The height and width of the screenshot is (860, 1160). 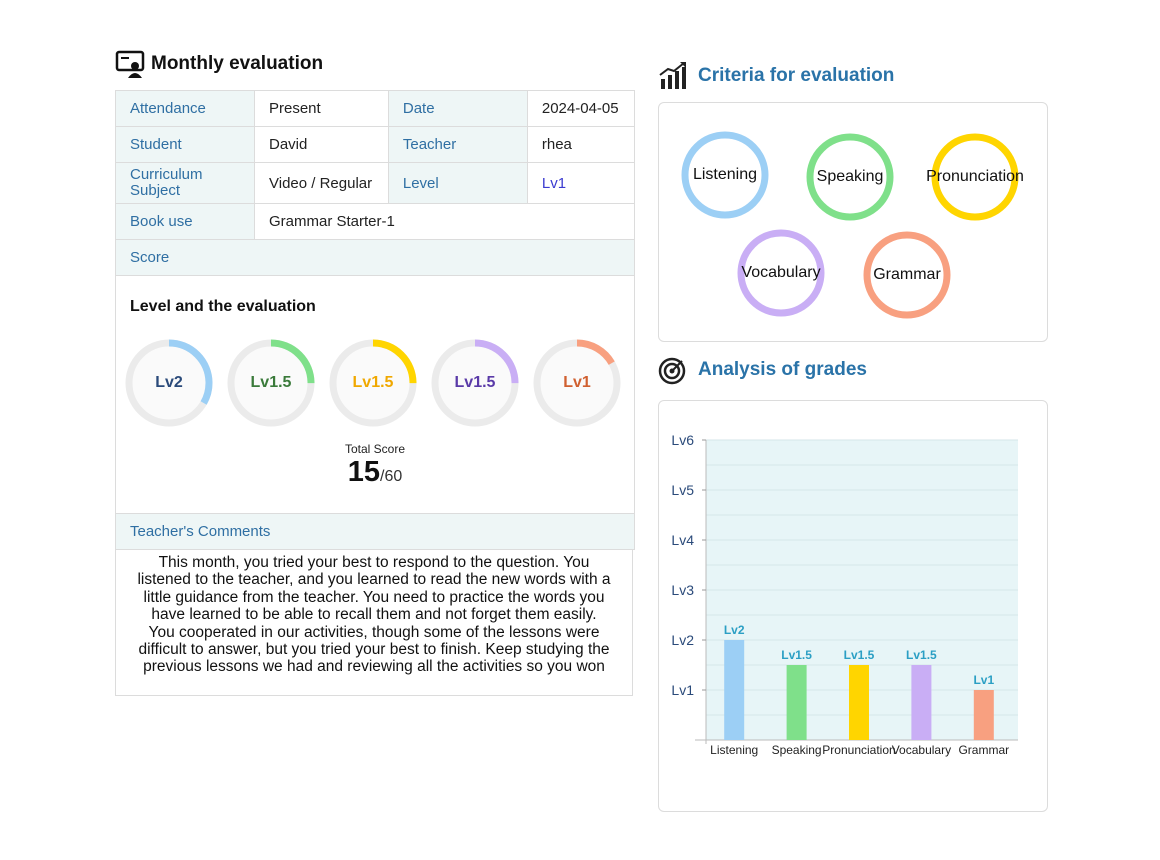 I want to click on attendance-value: Present, so click(x=321, y=108).